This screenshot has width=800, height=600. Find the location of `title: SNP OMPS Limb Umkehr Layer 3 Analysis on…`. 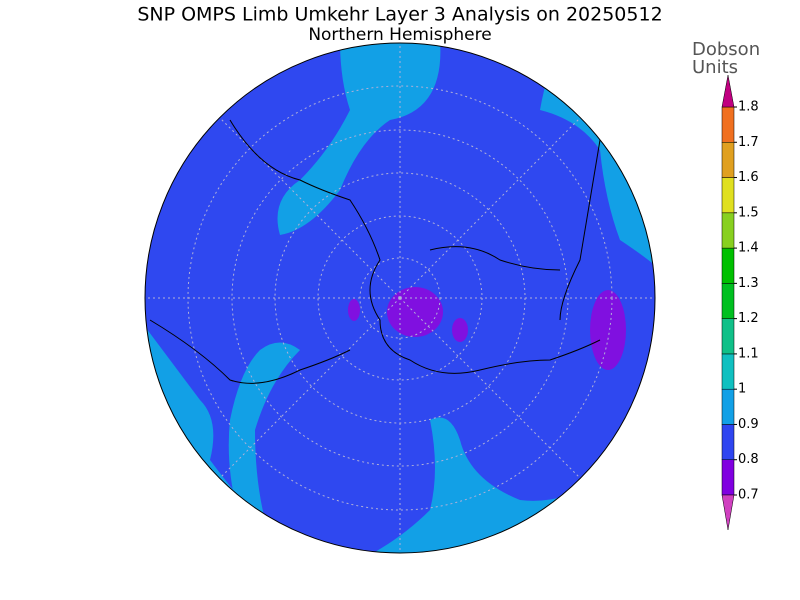

title: SNP OMPS Limb Umkehr Layer 3 Analysis on… is located at coordinates (399, 15).